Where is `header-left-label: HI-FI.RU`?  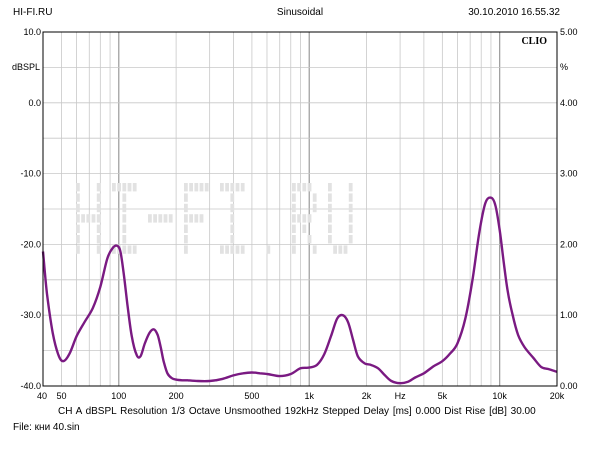 header-left-label: HI-FI.RU is located at coordinates (33, 12).